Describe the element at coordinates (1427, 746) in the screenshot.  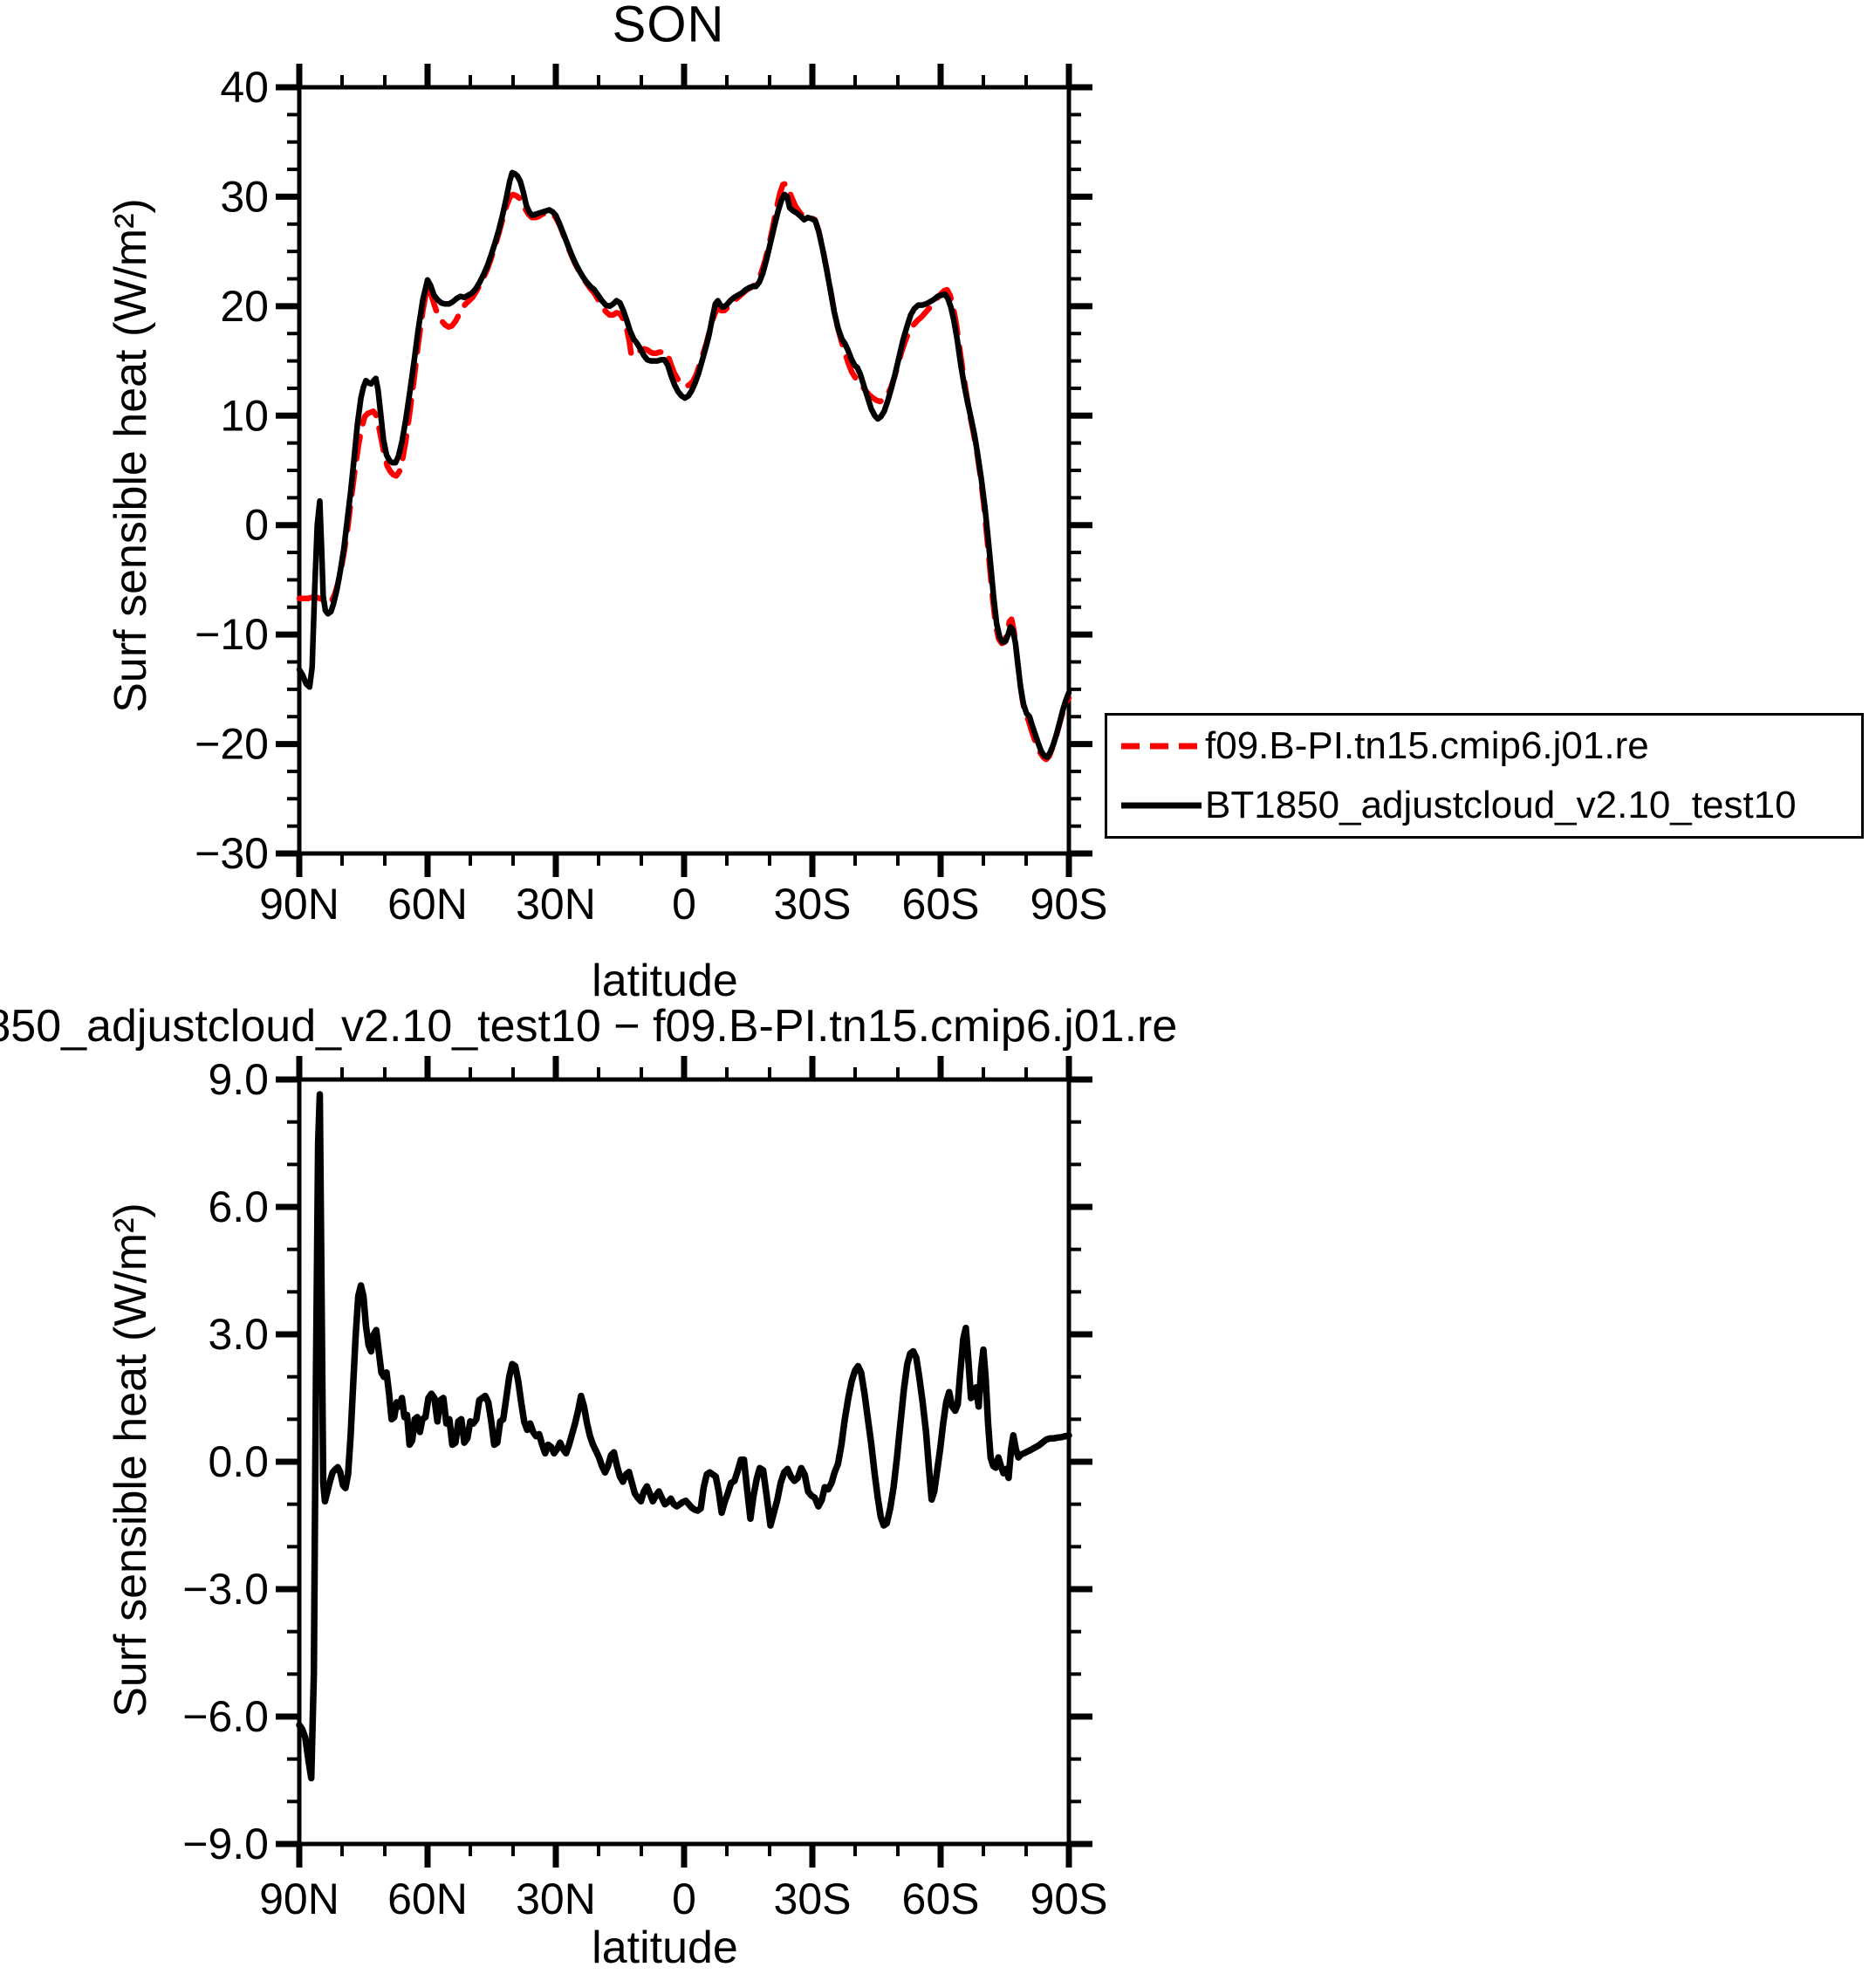
I see `legend-label-f09: f09.B-PI.tn15.cmip6.j01.re` at that location.